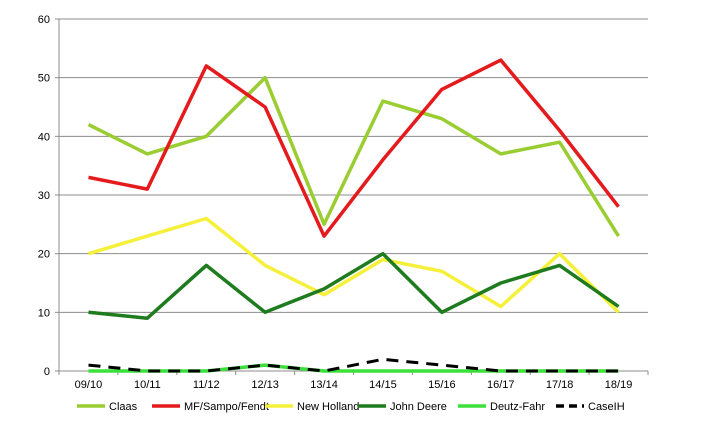 The width and height of the screenshot is (706, 429). Describe the element at coordinates (560, 385) in the screenshot. I see `x-tick-label: 17/18` at that location.